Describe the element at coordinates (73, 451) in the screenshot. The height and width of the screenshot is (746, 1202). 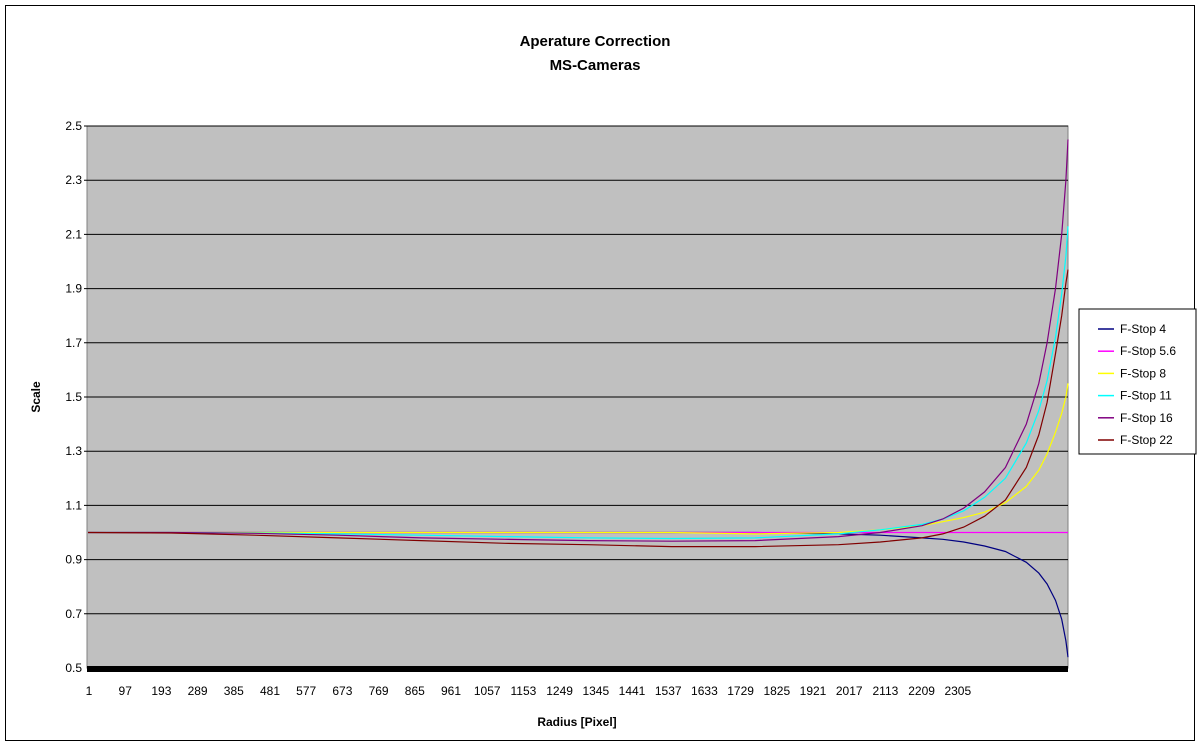
I see `y-tick-label: 1.3` at that location.